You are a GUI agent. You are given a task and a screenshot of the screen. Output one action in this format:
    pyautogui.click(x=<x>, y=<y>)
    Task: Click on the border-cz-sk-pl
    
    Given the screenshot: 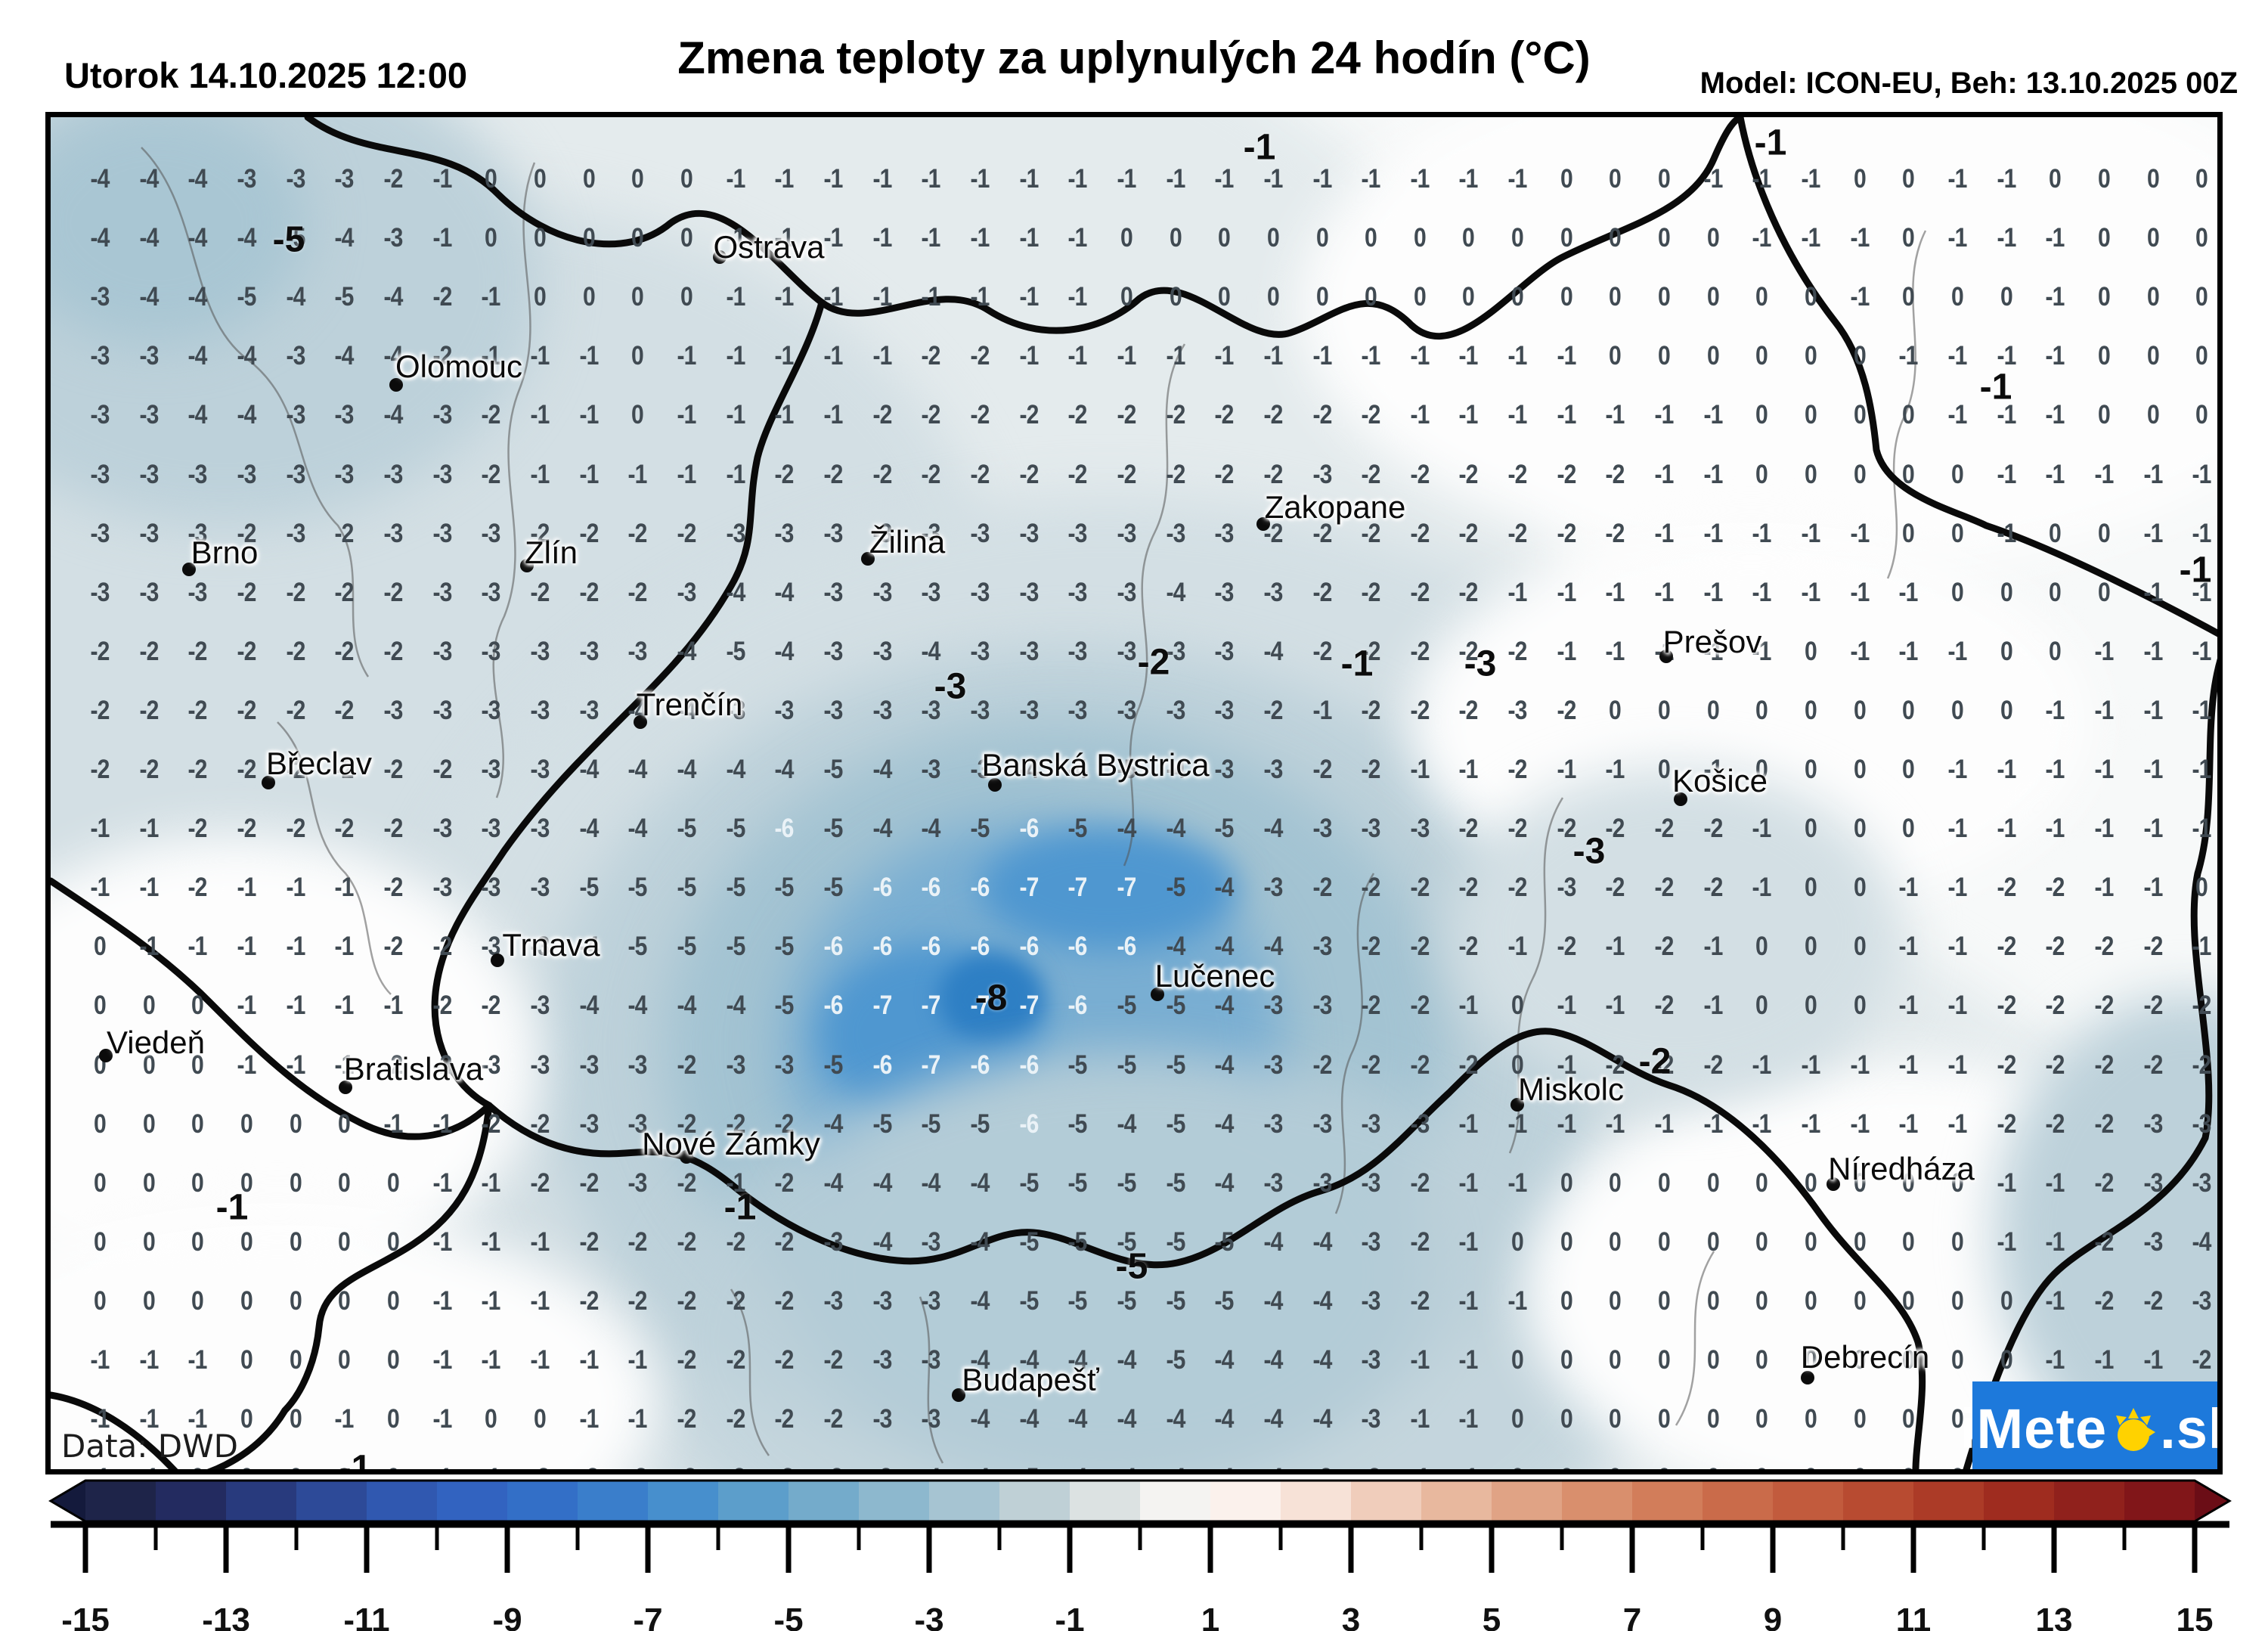 What is the action you would take?
    pyautogui.click(x=1024, y=228)
    